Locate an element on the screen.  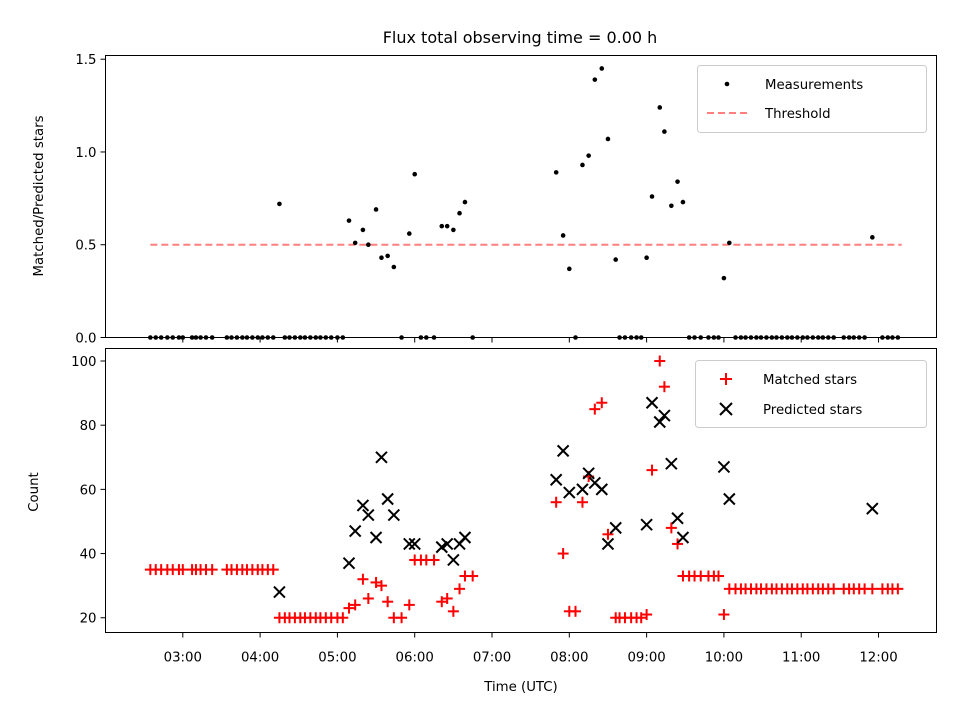
bottom-x-tick-label: 10:00 is located at coordinates (724, 658).